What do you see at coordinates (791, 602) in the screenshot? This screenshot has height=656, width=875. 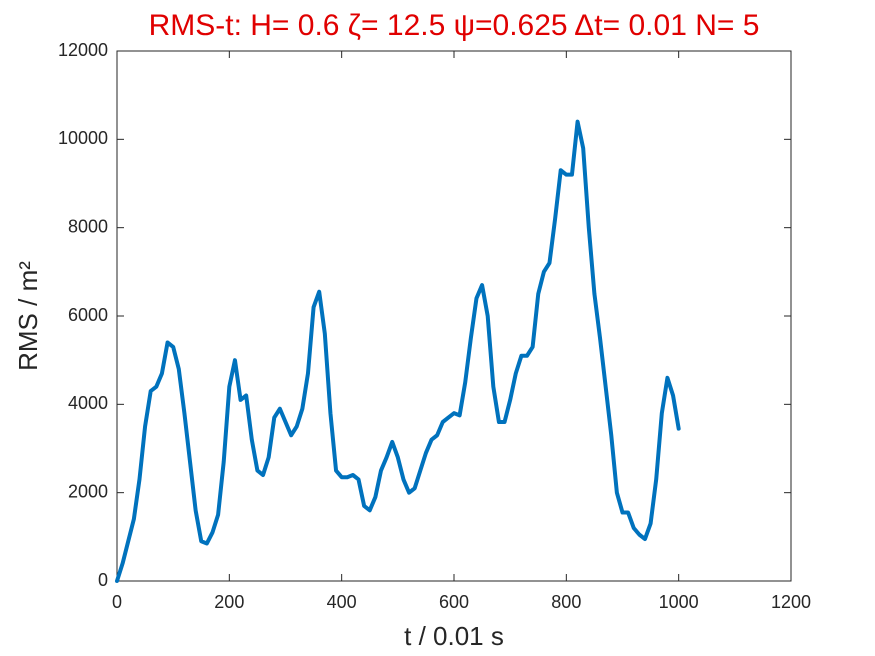 I see `x-tick-label: 1200` at bounding box center [791, 602].